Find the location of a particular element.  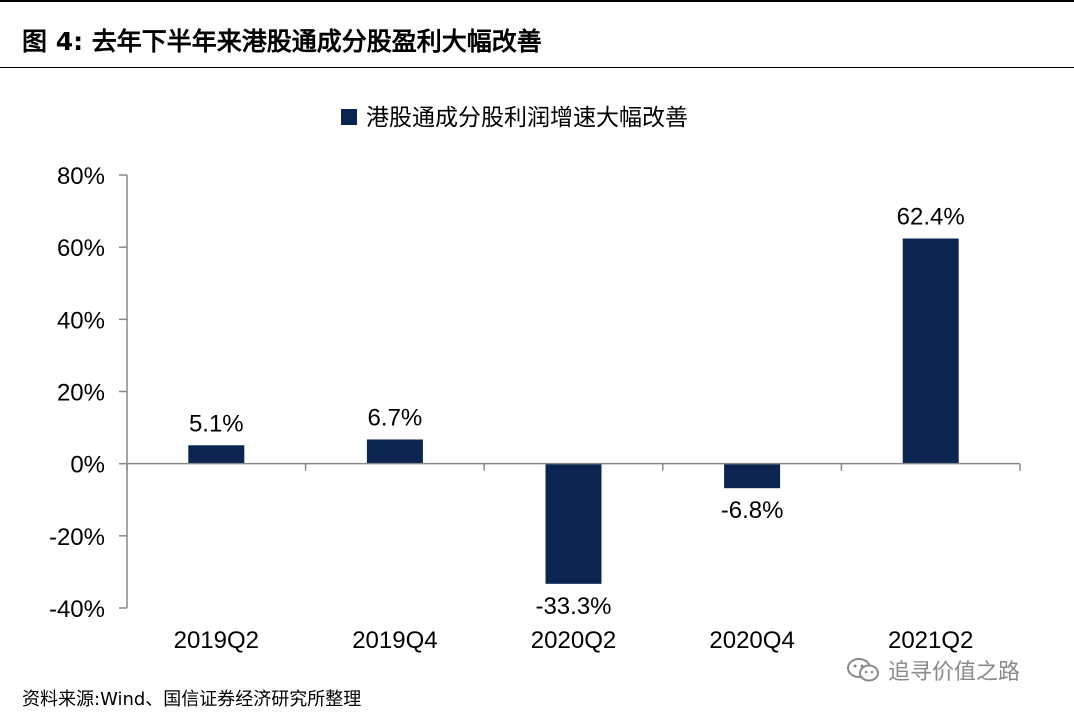

source-note: 资料来源:Wind、国信证券经济研究所整理 is located at coordinates (192, 699).